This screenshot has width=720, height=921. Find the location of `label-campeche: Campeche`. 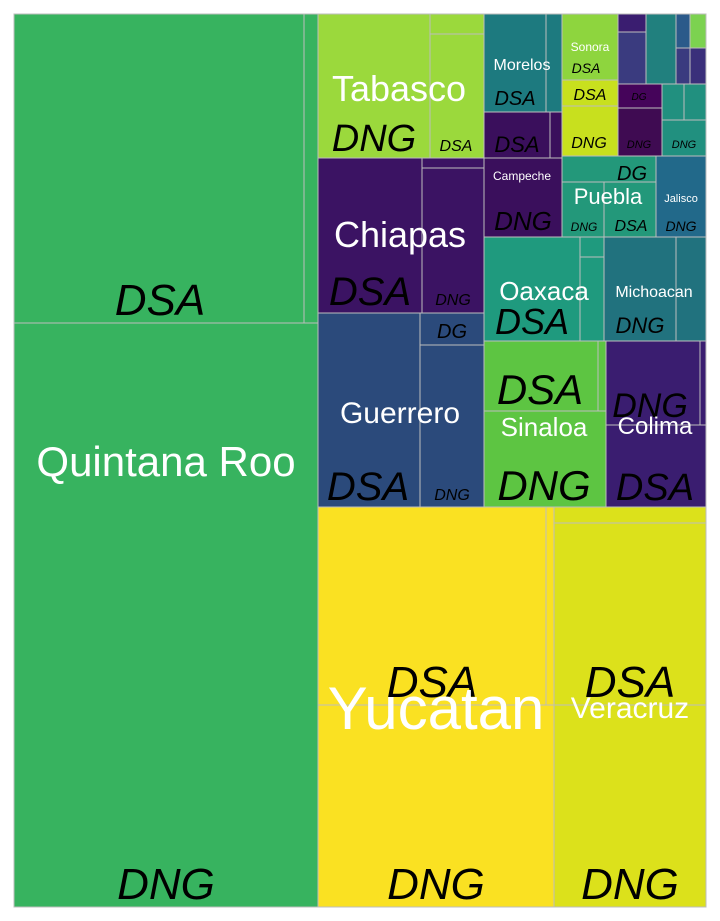

label-campeche: Campeche is located at coordinates (522, 176).